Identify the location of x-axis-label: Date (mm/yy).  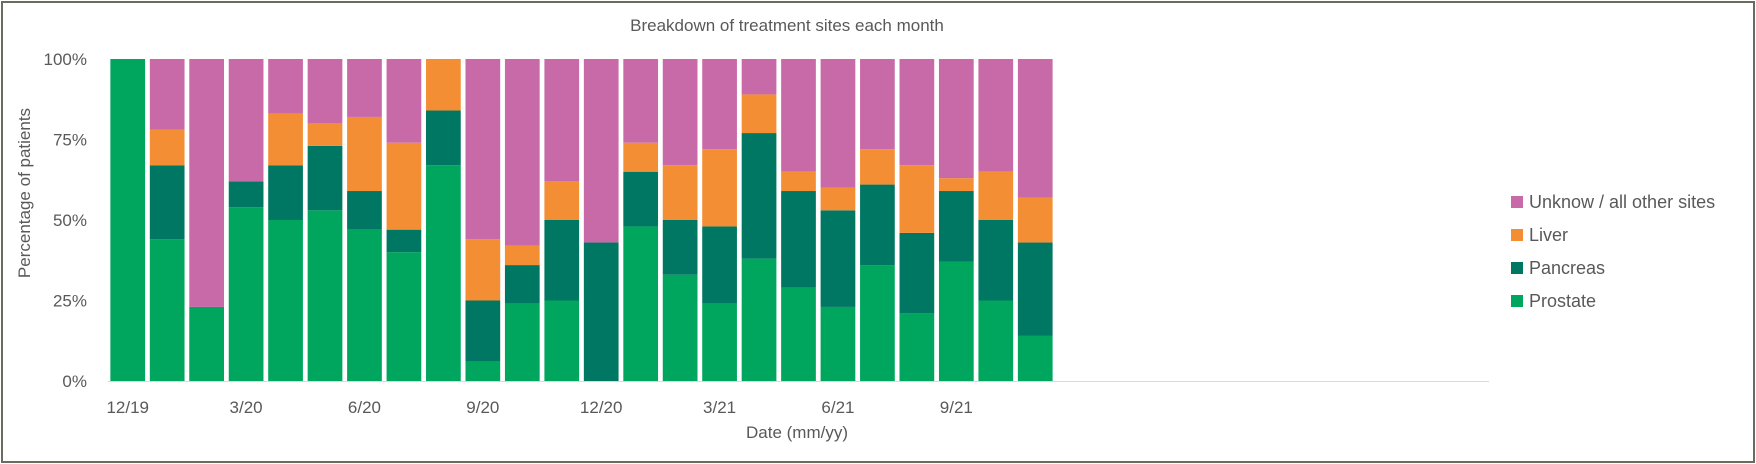
(797, 432).